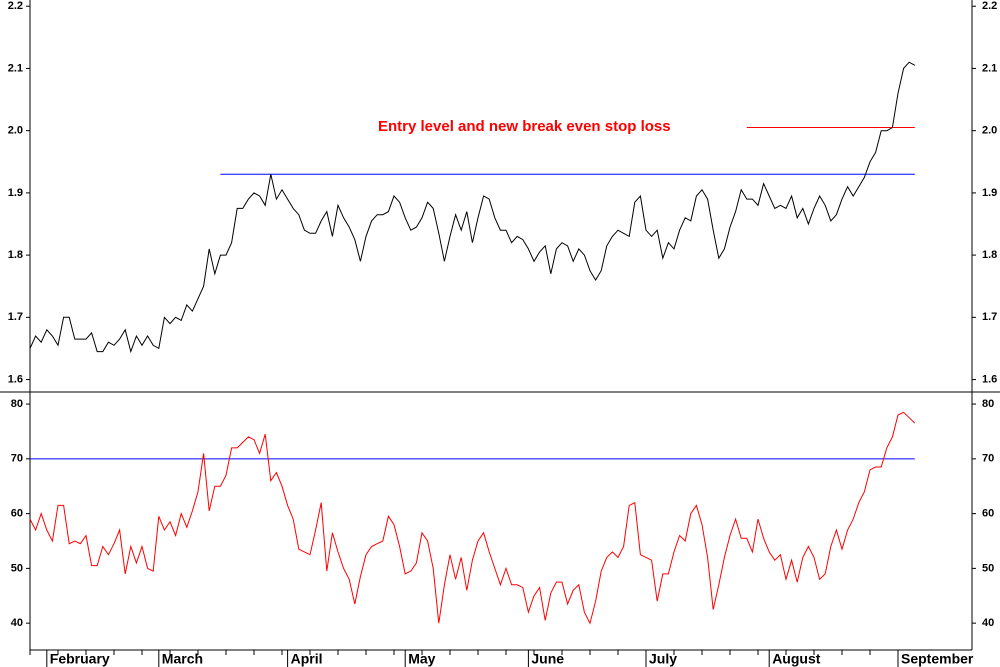 This screenshot has width=1000, height=667. I want to click on annotation: Entry level and new break even stop loss, so click(524, 126).